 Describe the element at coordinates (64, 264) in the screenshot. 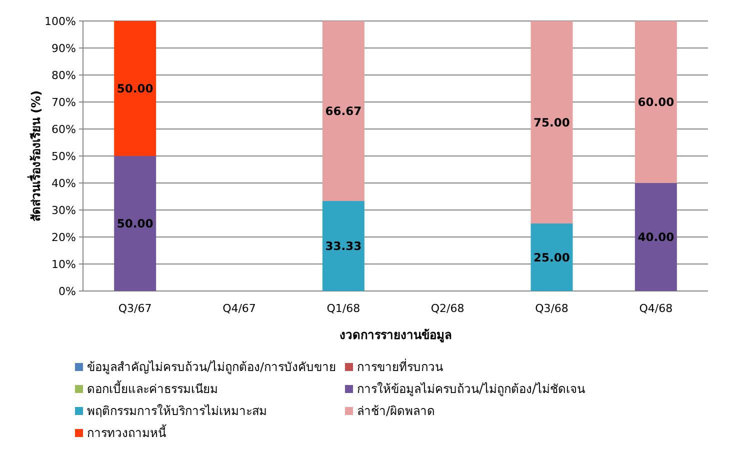

I see `y-tick-label: 10%` at that location.